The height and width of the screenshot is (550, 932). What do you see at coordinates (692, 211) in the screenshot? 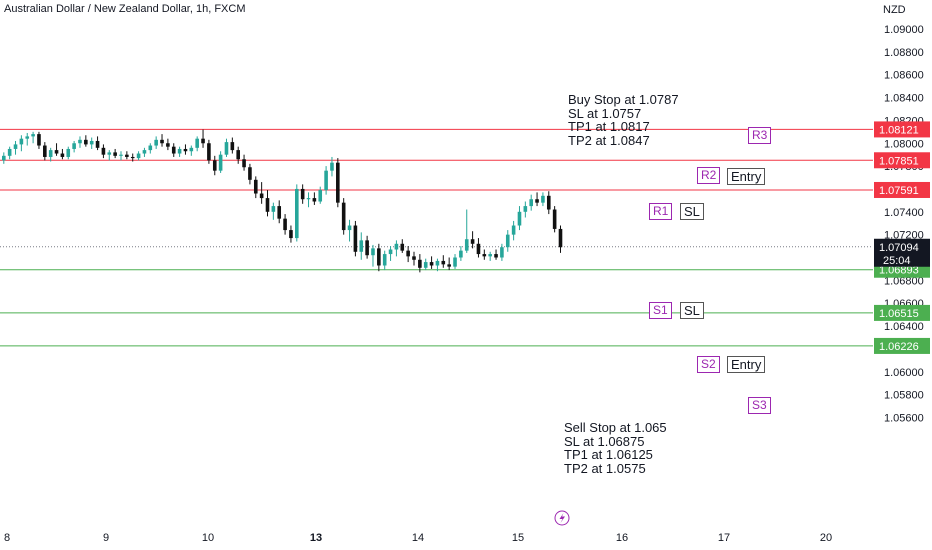
I see `r1-sl-tag: SL` at bounding box center [692, 211].